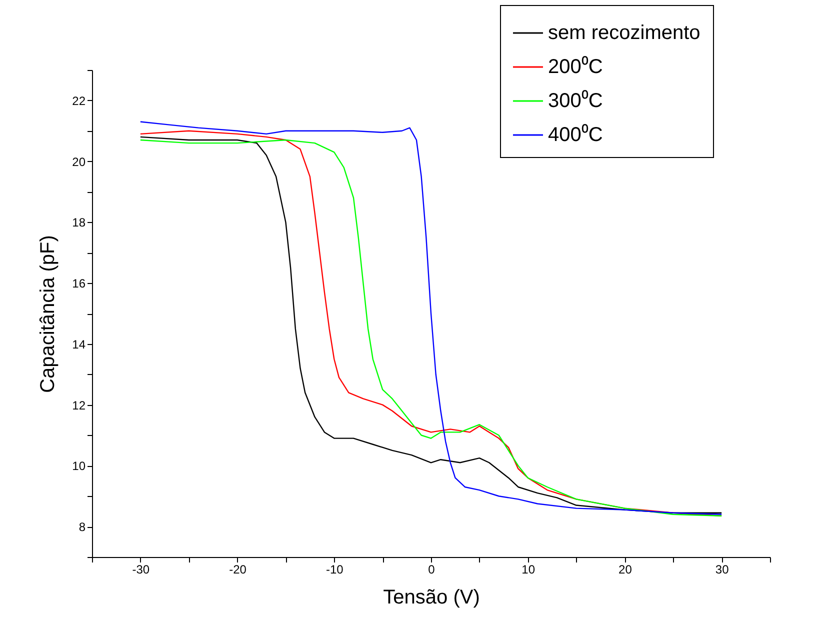  What do you see at coordinates (82, 527) in the screenshot?
I see `y-tick-label: 8` at bounding box center [82, 527].